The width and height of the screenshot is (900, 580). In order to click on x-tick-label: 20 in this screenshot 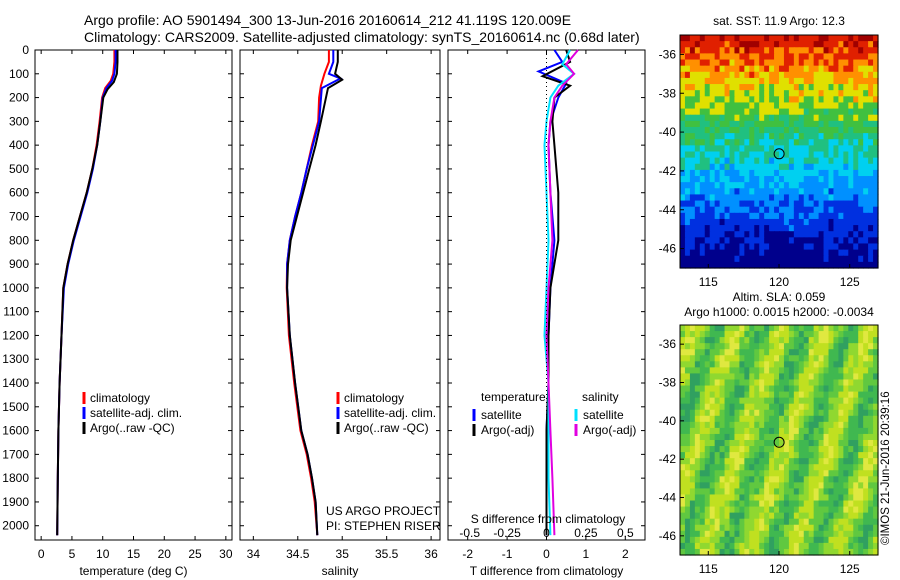, I will do `click(165, 554)`.